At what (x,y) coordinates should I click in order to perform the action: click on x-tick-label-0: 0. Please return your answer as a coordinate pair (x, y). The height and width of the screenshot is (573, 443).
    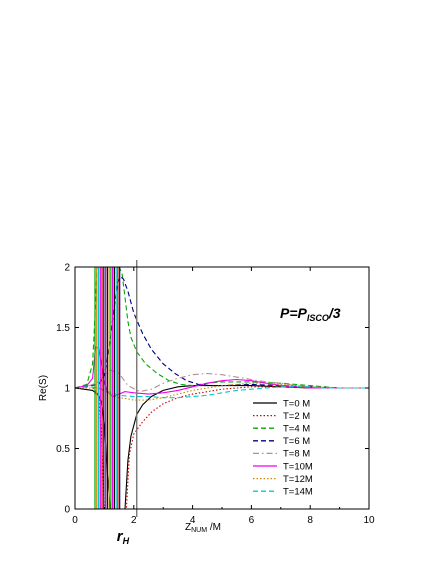
    Looking at the image, I should click on (75, 520).